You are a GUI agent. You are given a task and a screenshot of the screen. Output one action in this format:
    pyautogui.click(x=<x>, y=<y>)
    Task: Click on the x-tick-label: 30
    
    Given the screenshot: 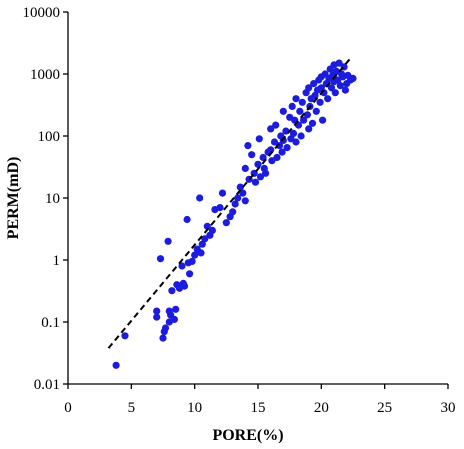 What is the action you would take?
    pyautogui.click(x=448, y=408)
    